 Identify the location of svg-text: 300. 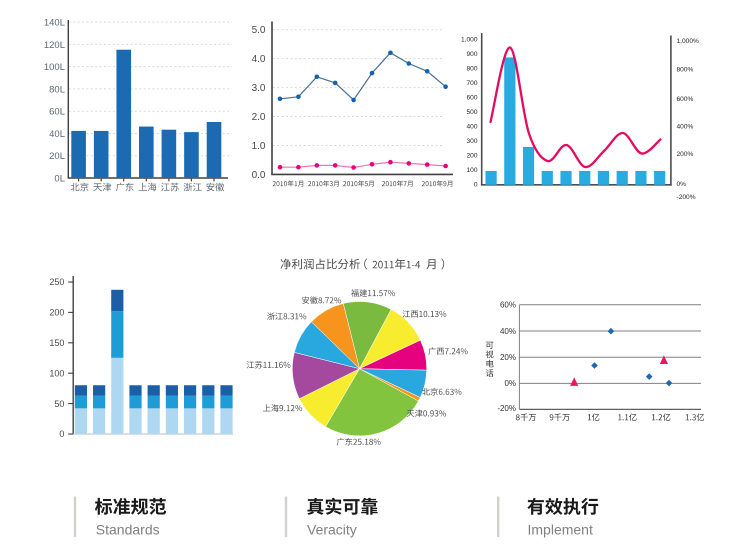
(471, 141).